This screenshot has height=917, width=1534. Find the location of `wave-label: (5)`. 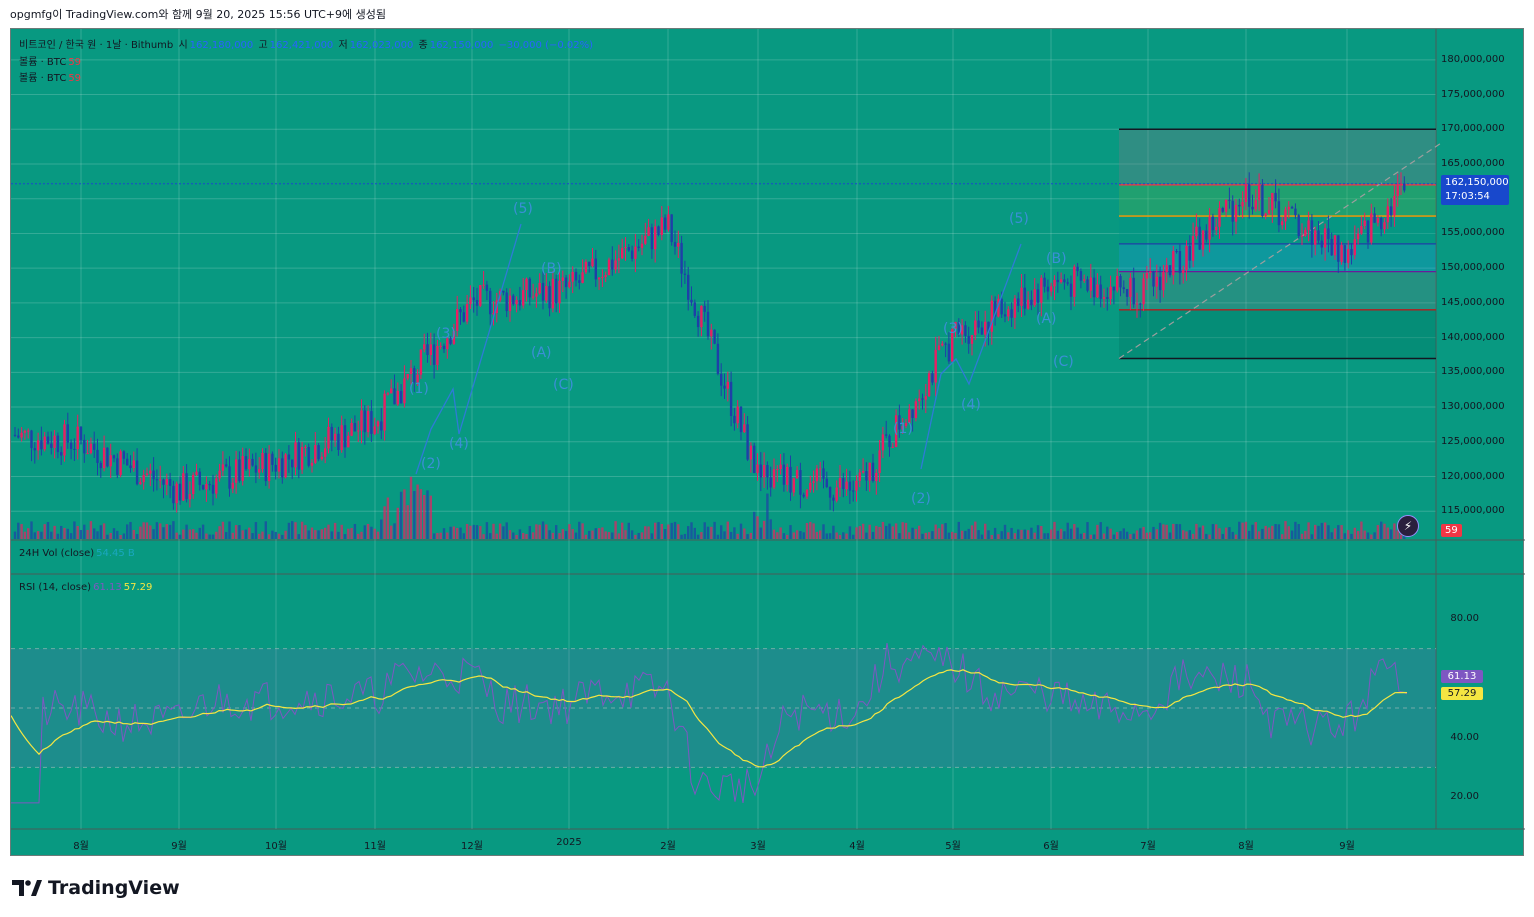

wave-label: (5) is located at coordinates (523, 209).